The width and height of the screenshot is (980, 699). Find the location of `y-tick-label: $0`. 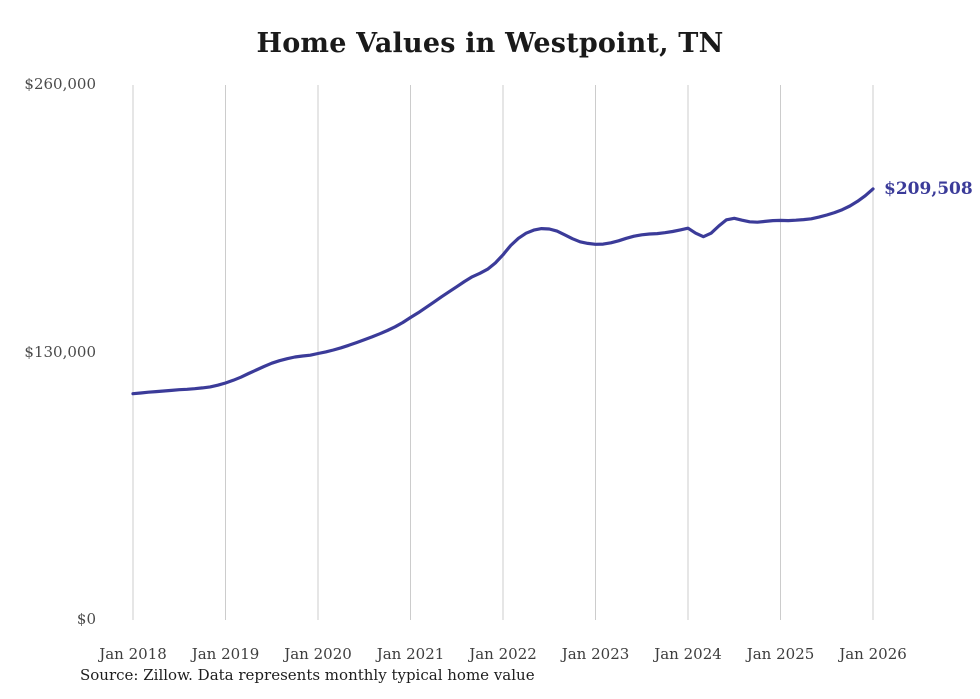

y-tick-label: $0 is located at coordinates (86, 619).